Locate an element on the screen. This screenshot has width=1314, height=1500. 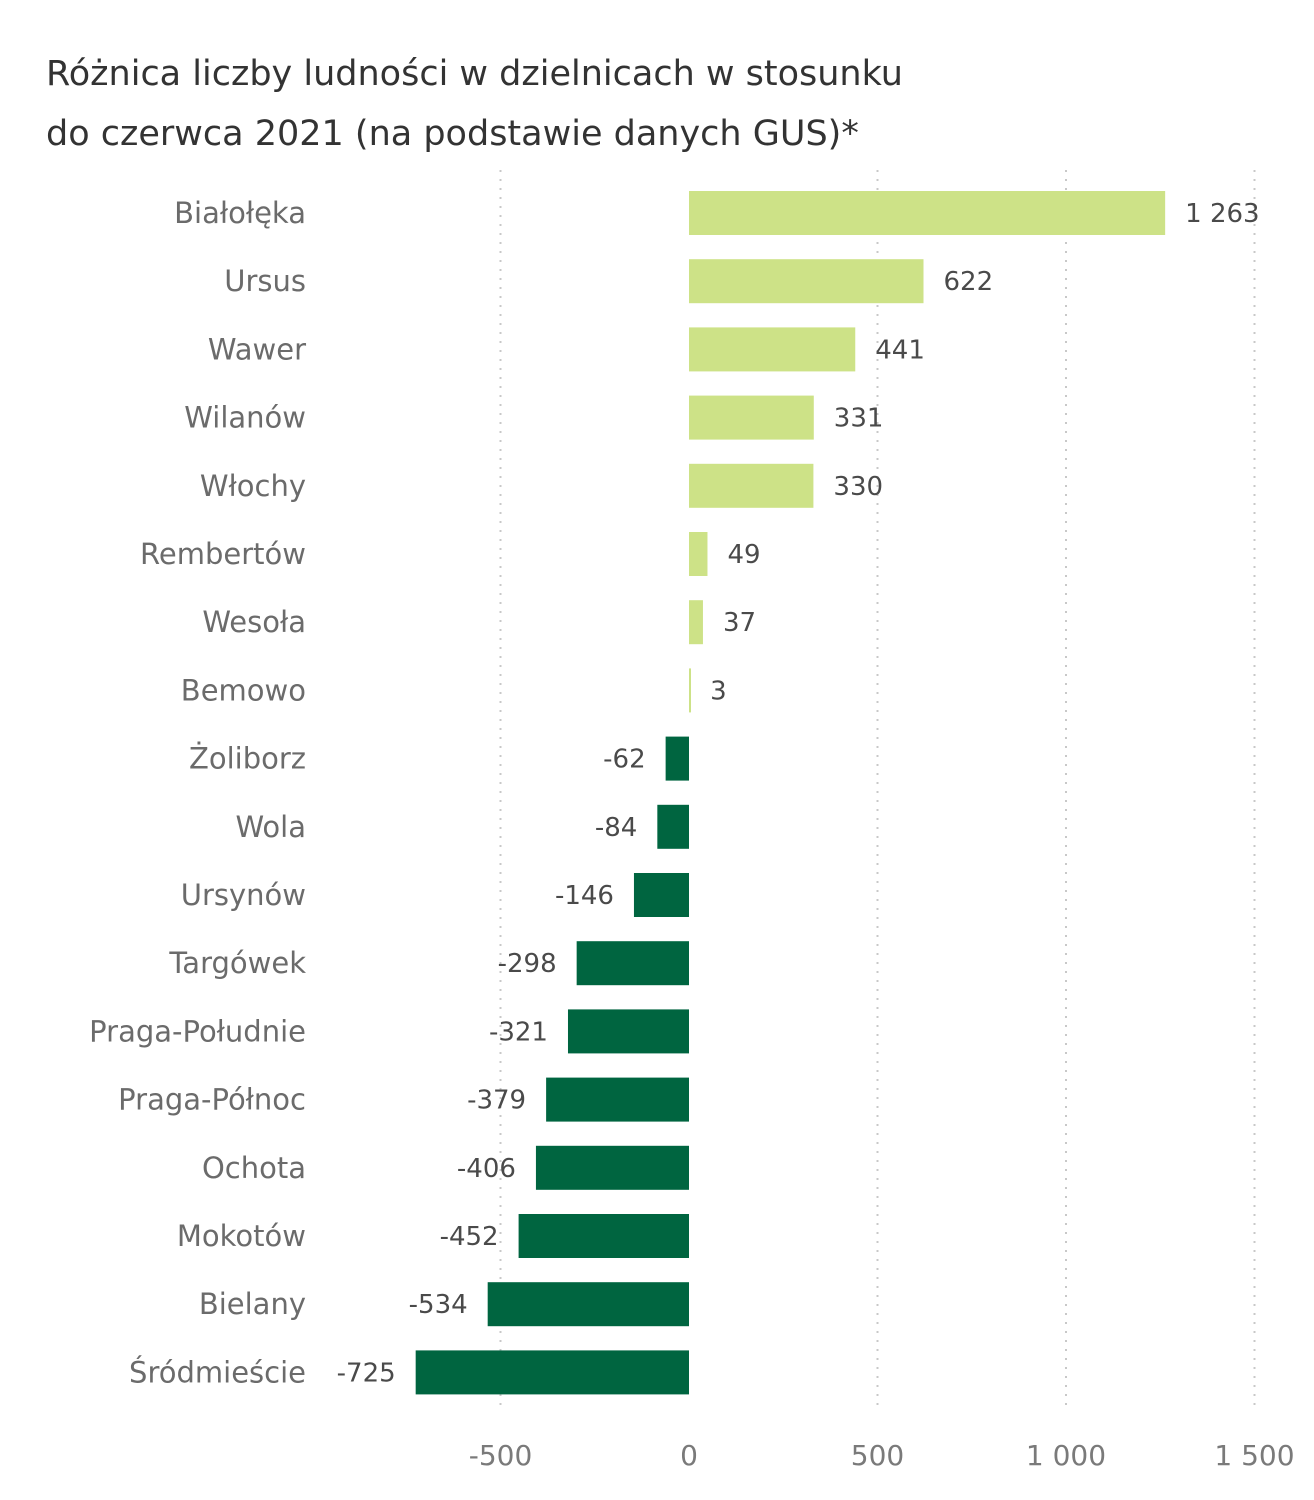
x-tick-label-4: 1 500 is located at coordinates (1254, 1455).